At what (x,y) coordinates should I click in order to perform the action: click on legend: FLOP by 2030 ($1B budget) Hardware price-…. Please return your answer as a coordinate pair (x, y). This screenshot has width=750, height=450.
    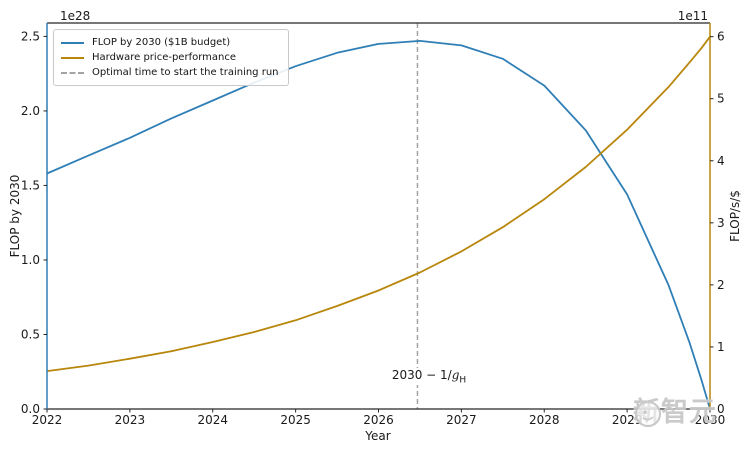
    Looking at the image, I should click on (171, 57).